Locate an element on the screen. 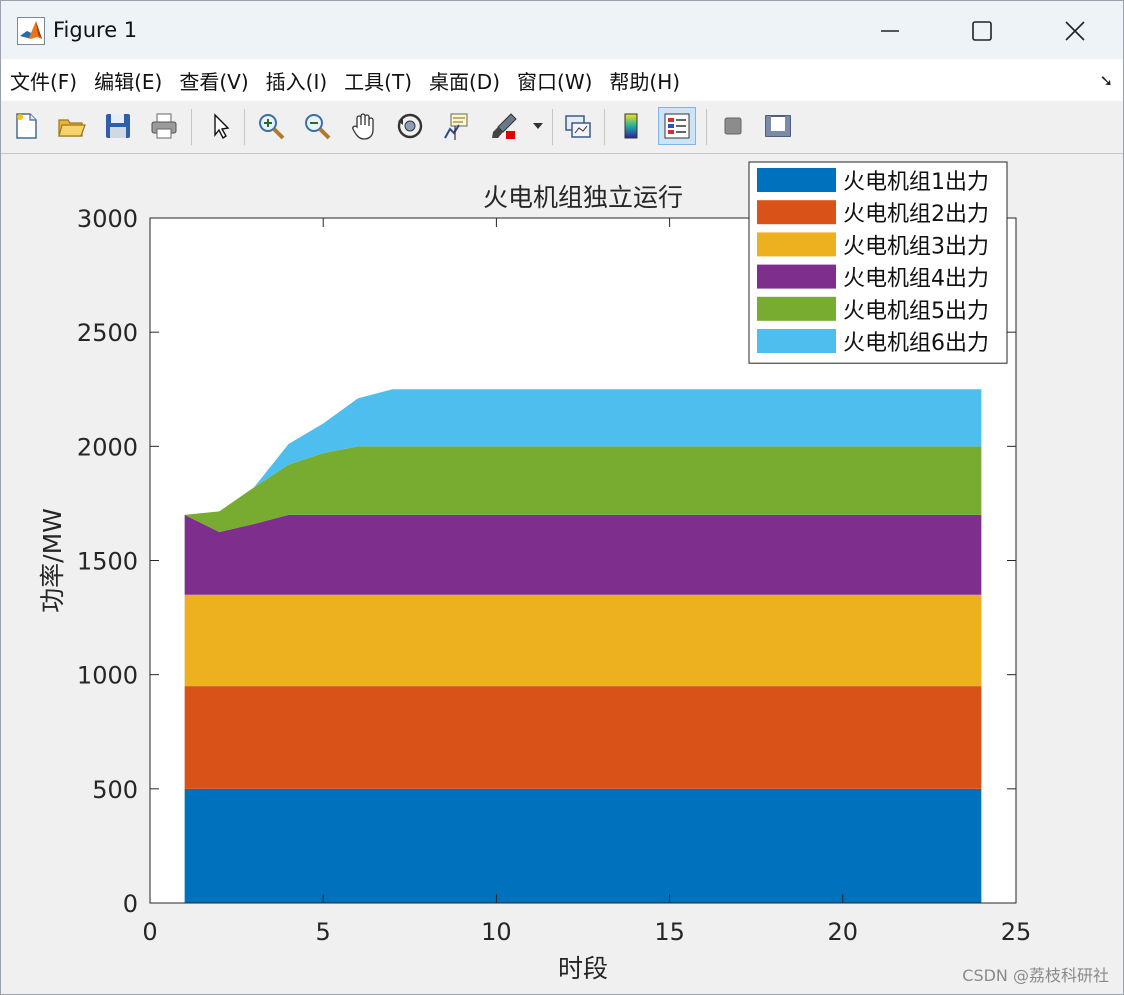  y-tick-label: 1000 is located at coordinates (107, 676).